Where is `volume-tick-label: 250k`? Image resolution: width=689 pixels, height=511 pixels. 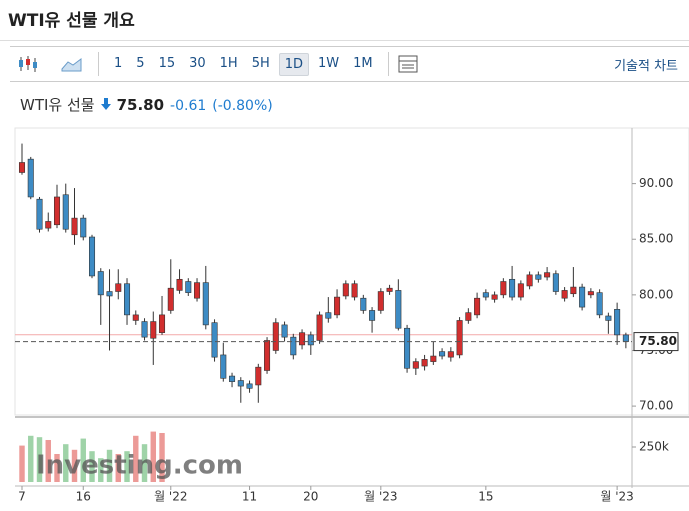
volume-tick-label: 250k is located at coordinates (654, 446).